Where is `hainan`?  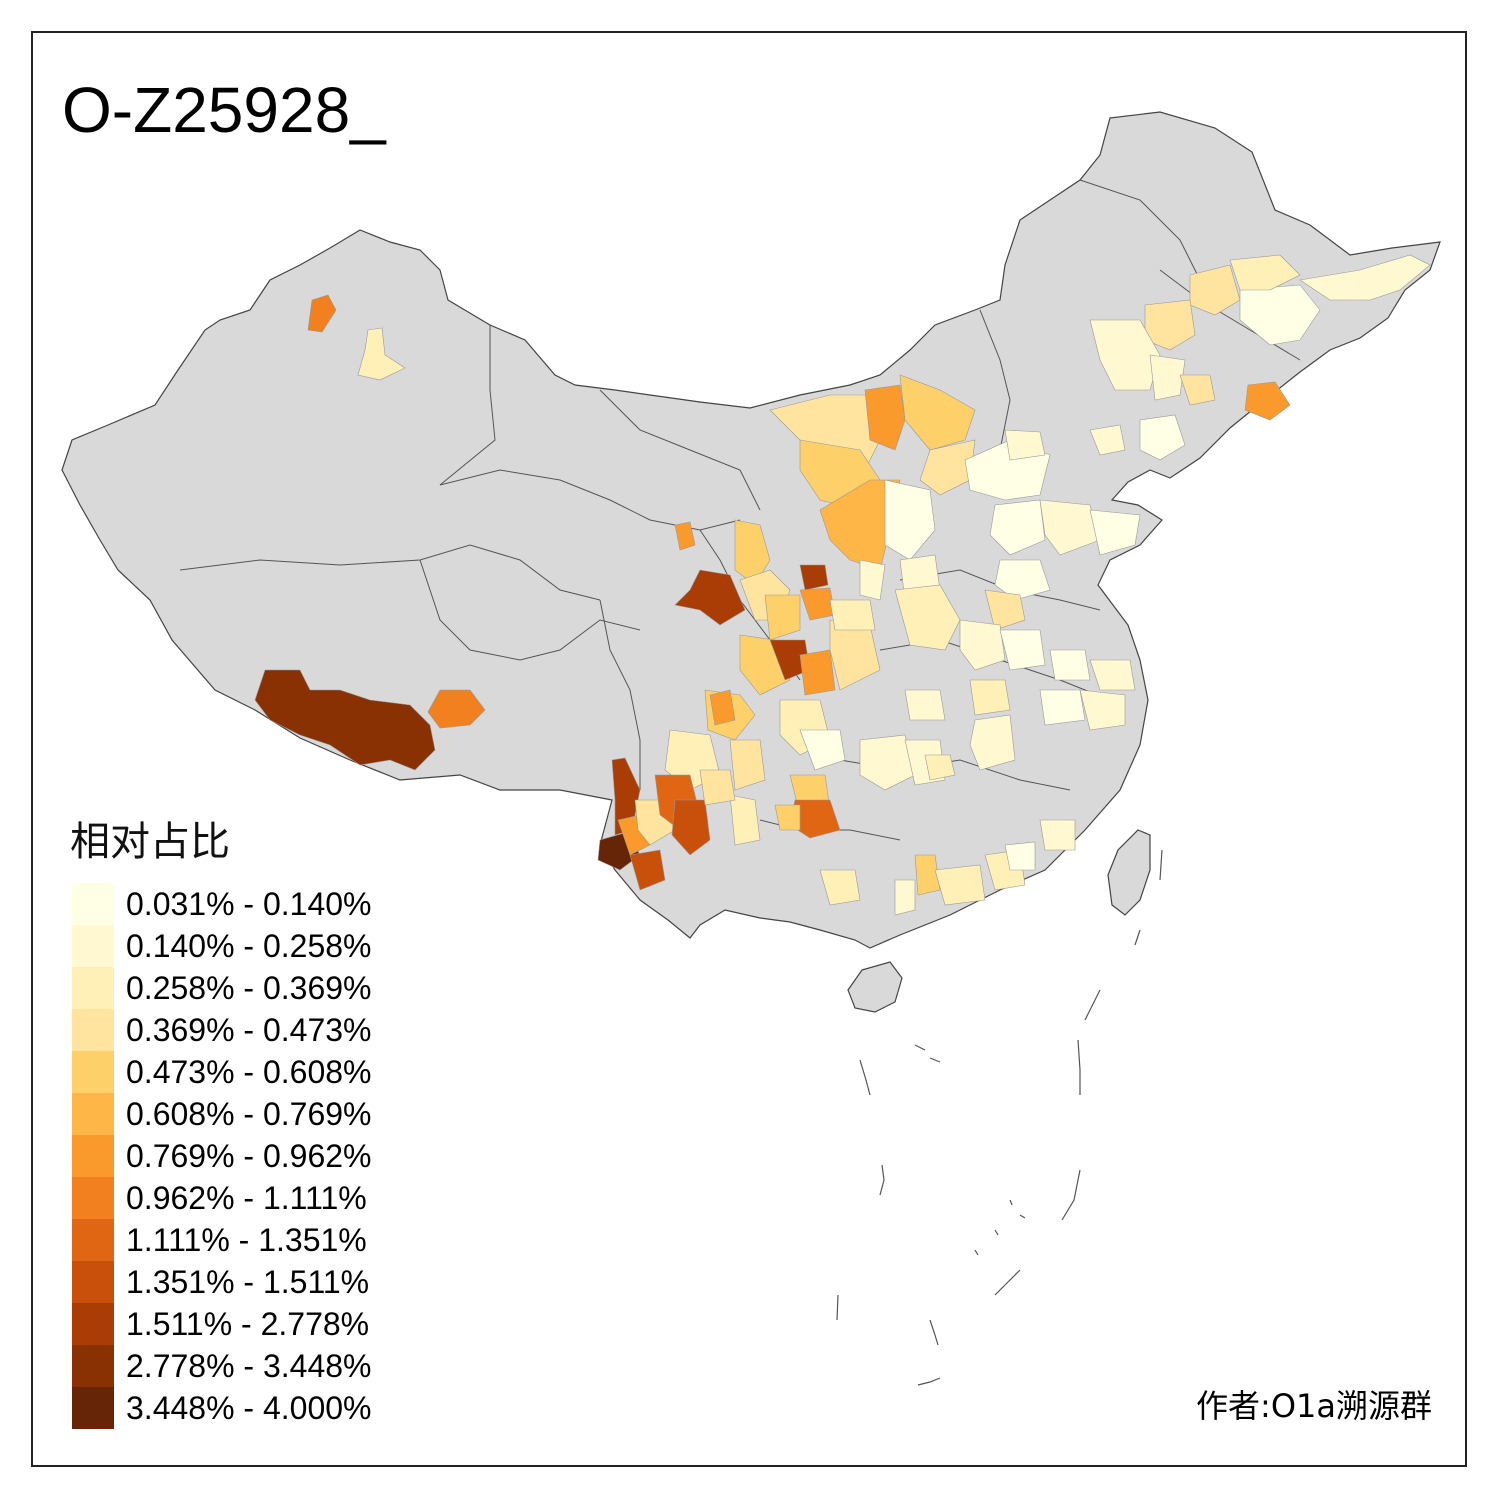 hainan is located at coordinates (875, 987).